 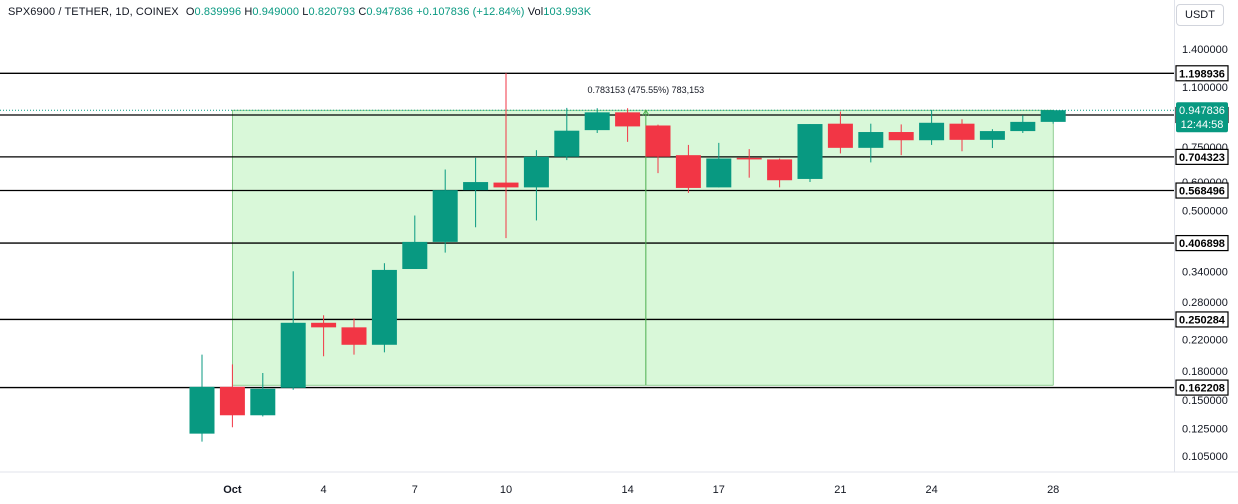 What do you see at coordinates (305, 12) in the screenshot?
I see `low-label: L` at bounding box center [305, 12].